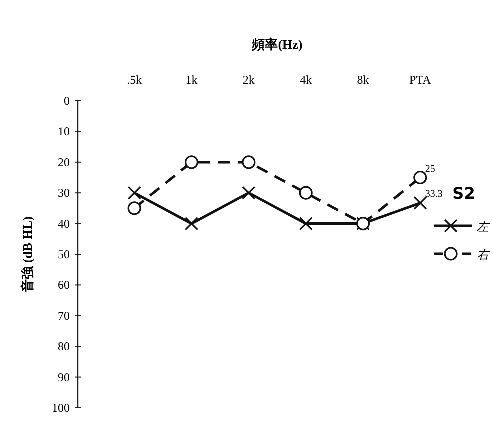  Describe the element at coordinates (306, 80) in the screenshot. I see `x-tick-label: 4k` at that location.